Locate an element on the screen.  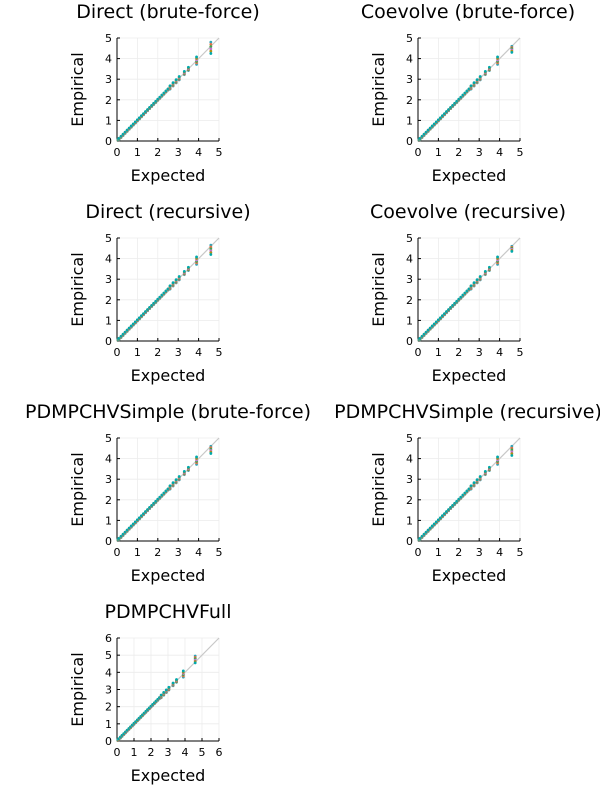
panel-title: Coevolve (recursive) is located at coordinates (468, 212).